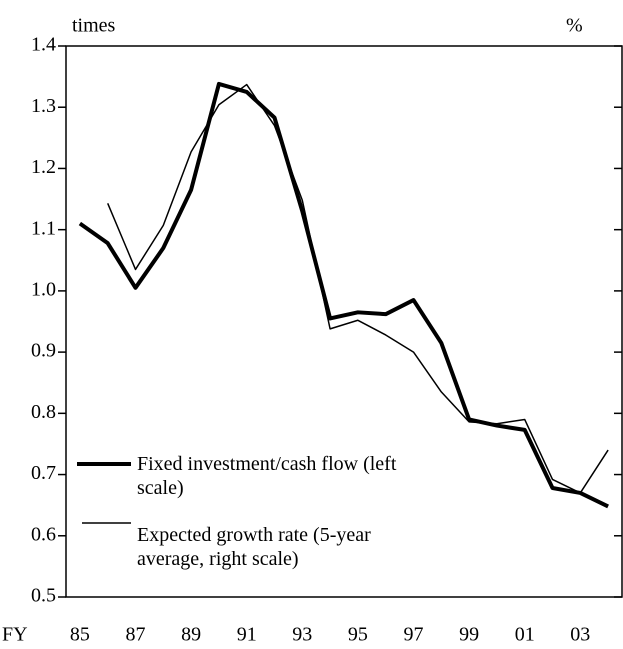 The width and height of the screenshot is (623, 649). I want to click on y-tick-label: 1.2, so click(43, 167).